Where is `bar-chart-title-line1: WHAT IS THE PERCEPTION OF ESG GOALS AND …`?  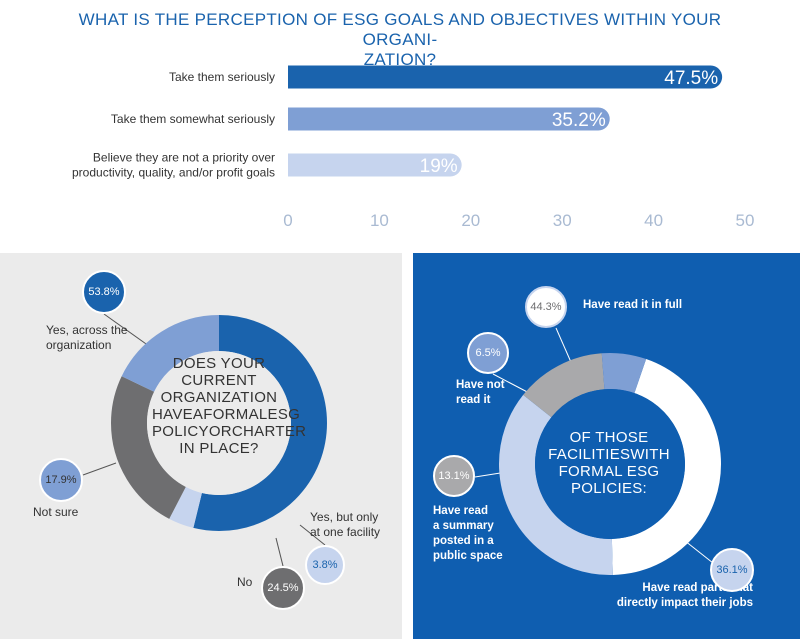 bar-chart-title-line1: WHAT IS THE PERCEPTION OF ESG GOALS AND … is located at coordinates (400, 29).